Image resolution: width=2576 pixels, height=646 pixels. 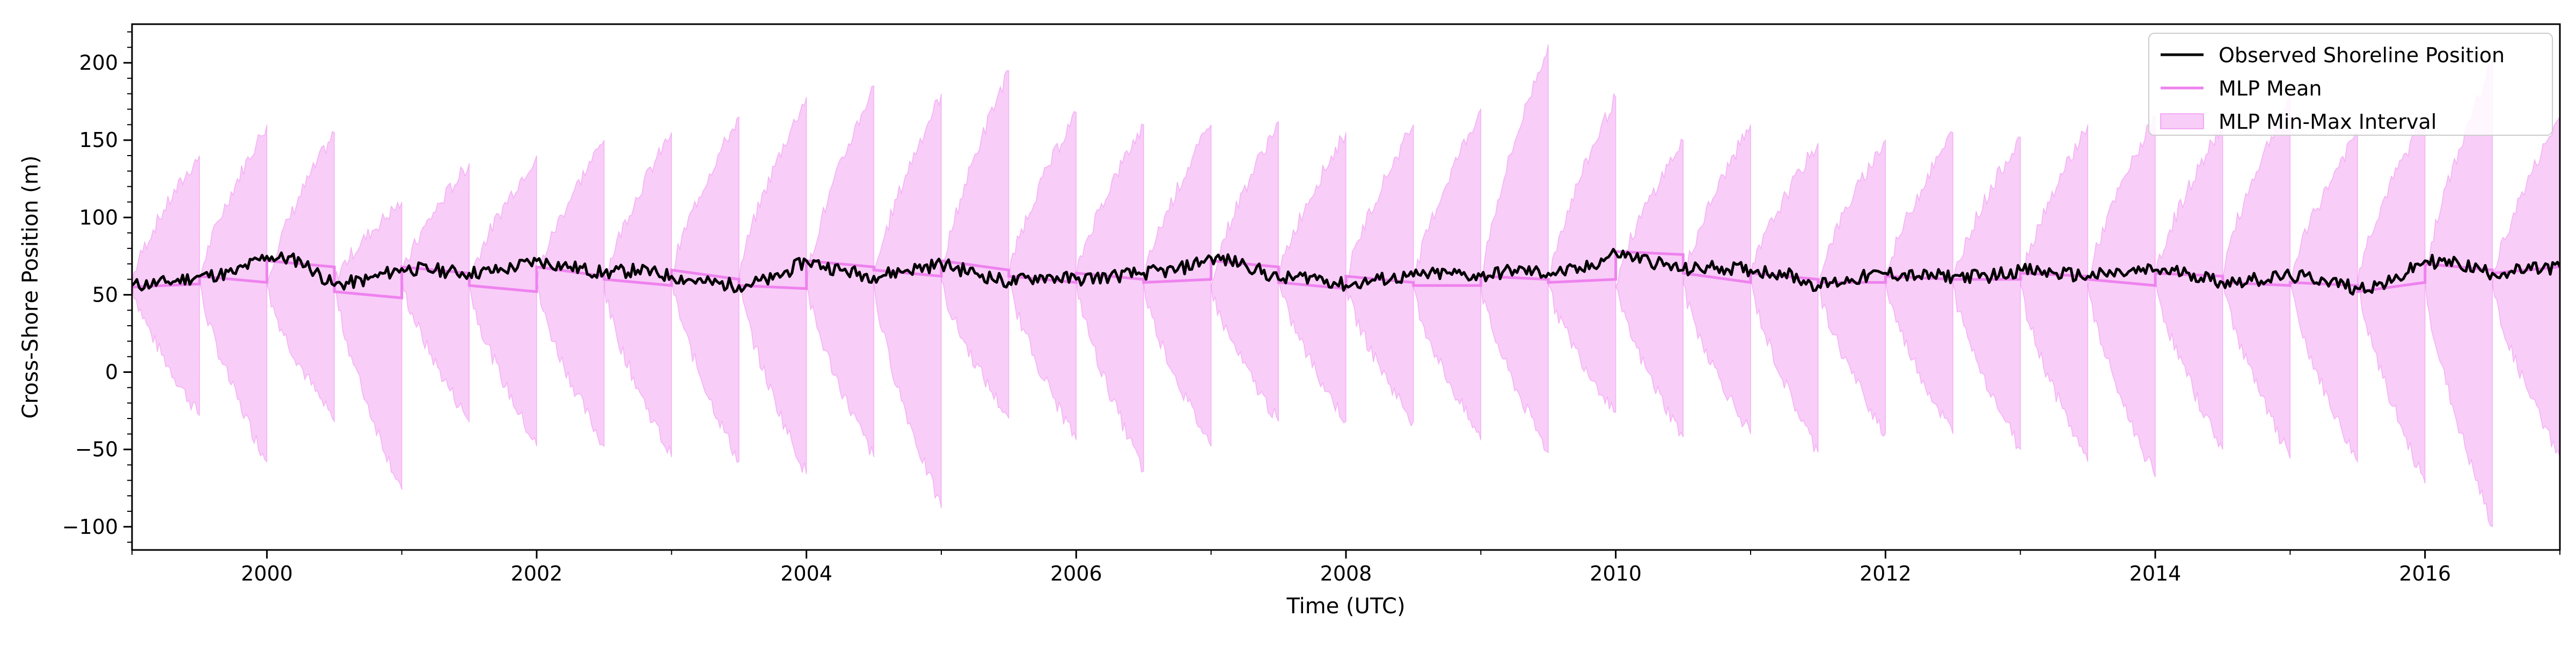 I want to click on x-tick-label: 2006, so click(x=1076, y=574).